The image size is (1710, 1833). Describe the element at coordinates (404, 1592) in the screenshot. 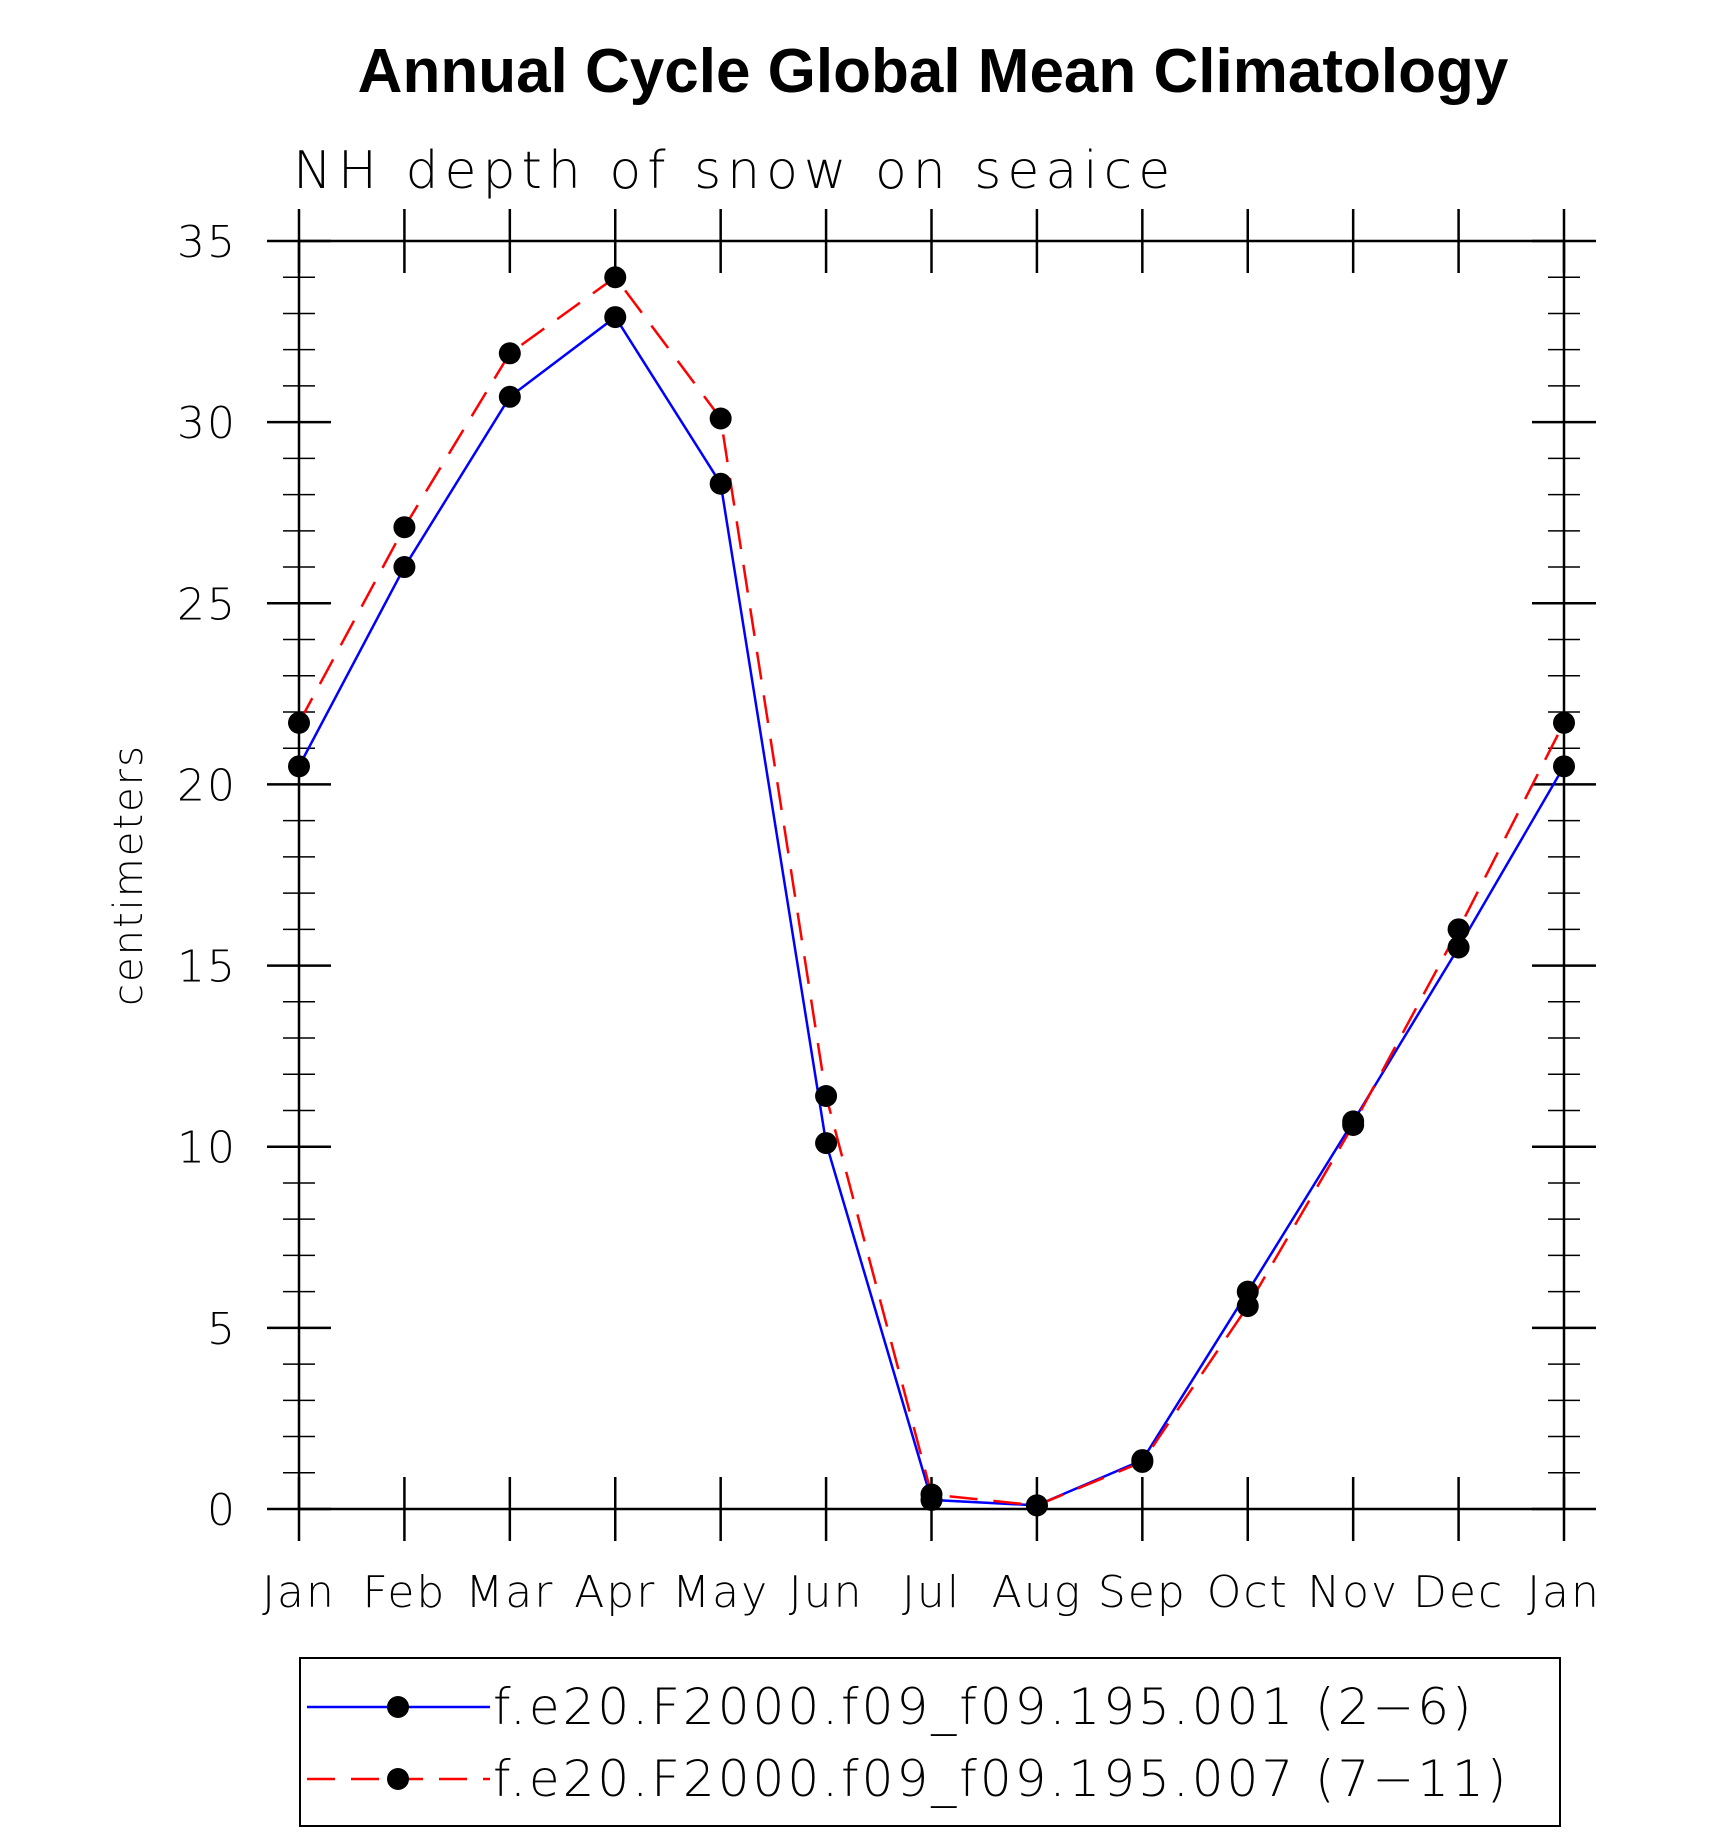

I see `x-tick-label: Feb` at that location.